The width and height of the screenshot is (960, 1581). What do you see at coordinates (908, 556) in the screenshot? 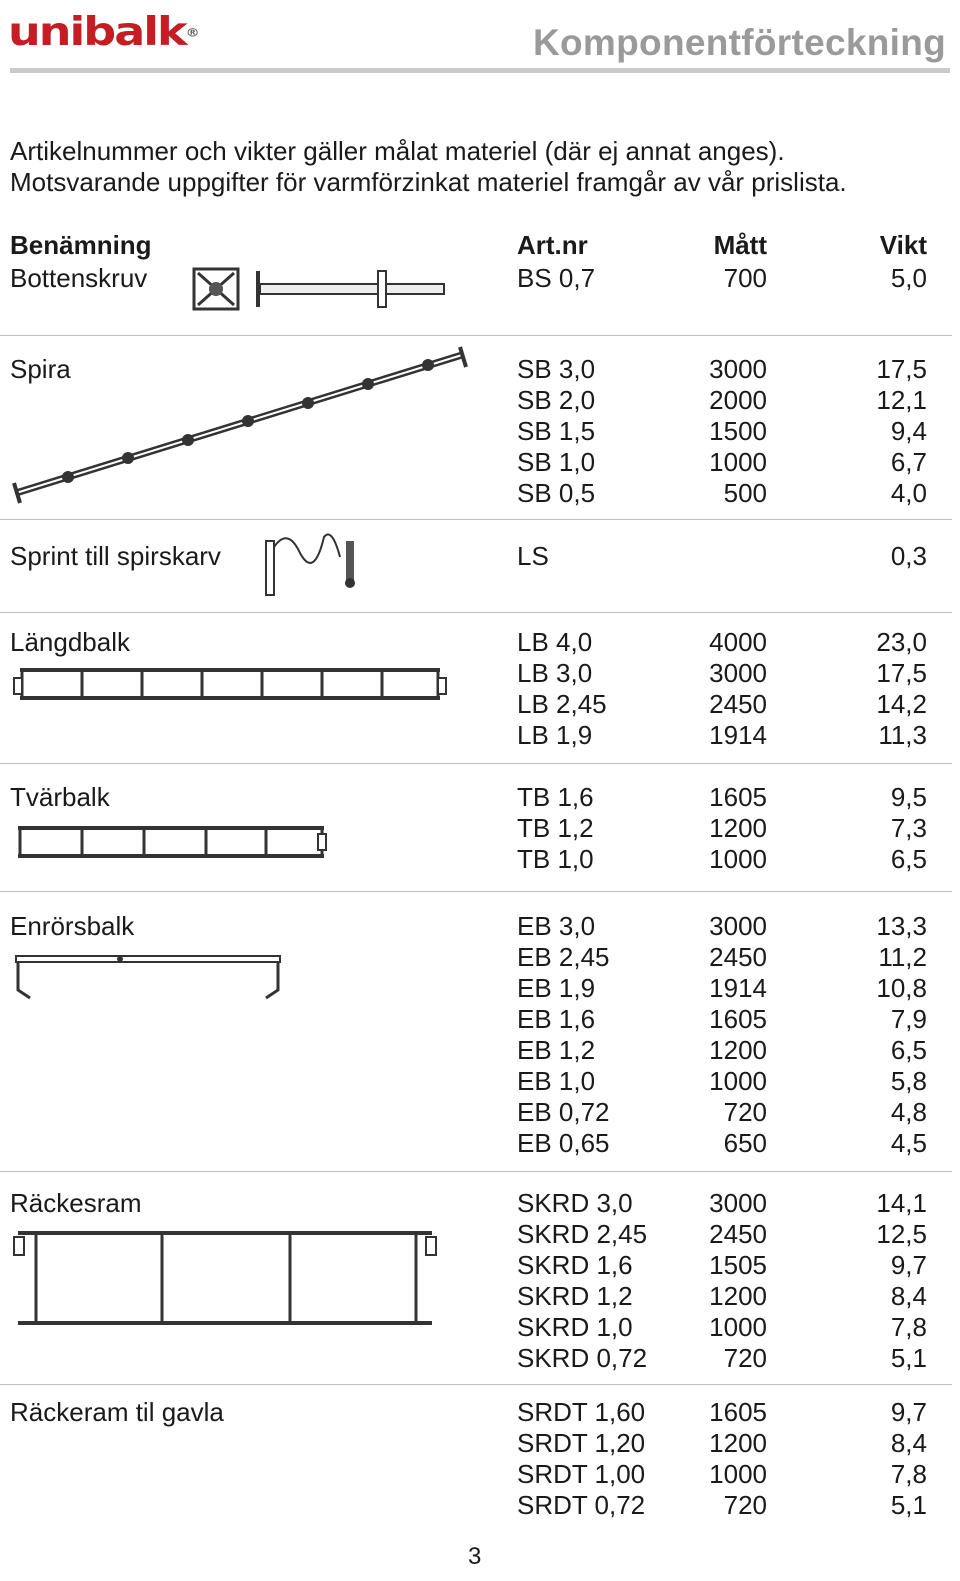
I see `cell-vikt: 0,3` at bounding box center [908, 556].